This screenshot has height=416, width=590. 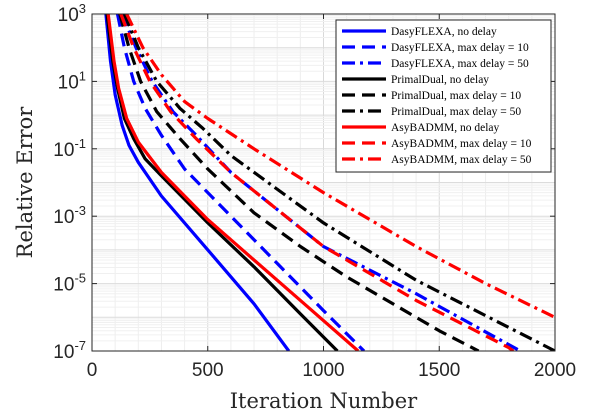 What do you see at coordinates (208, 370) in the screenshot?
I see `x-tick-label: 500` at bounding box center [208, 370].